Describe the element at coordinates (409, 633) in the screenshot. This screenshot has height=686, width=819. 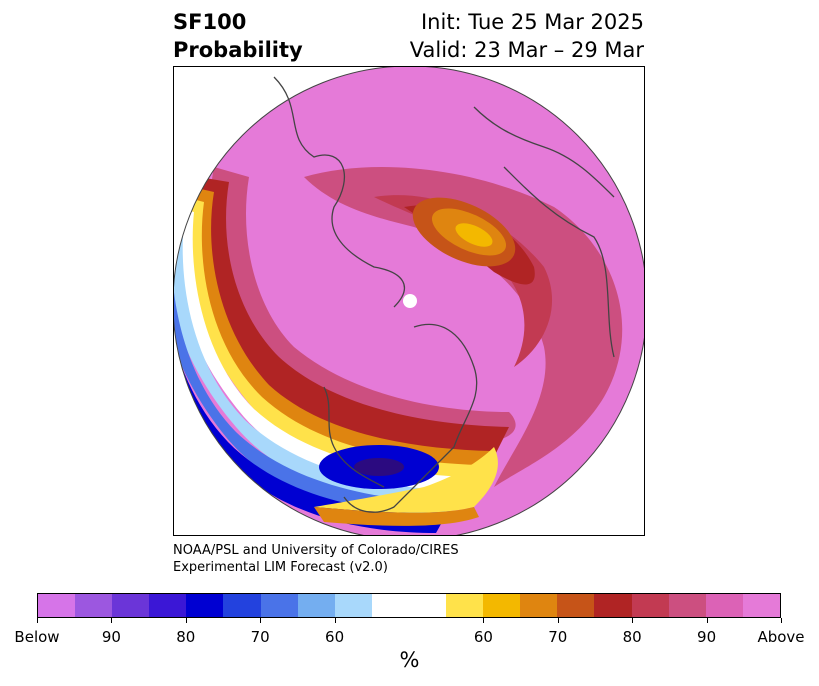
I see `colorbar-ticks: Below 90 80 70 60 60 70 80 90 Above` at that location.